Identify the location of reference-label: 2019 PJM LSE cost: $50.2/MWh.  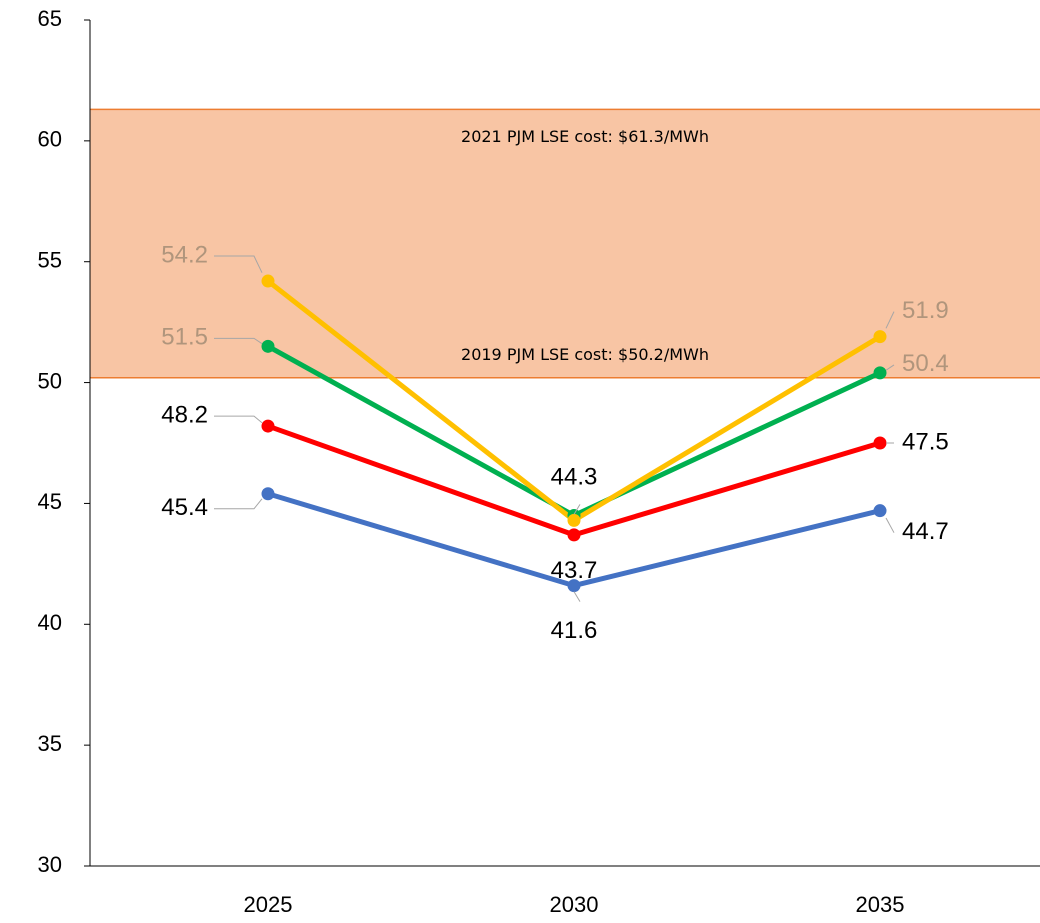
(585, 354).